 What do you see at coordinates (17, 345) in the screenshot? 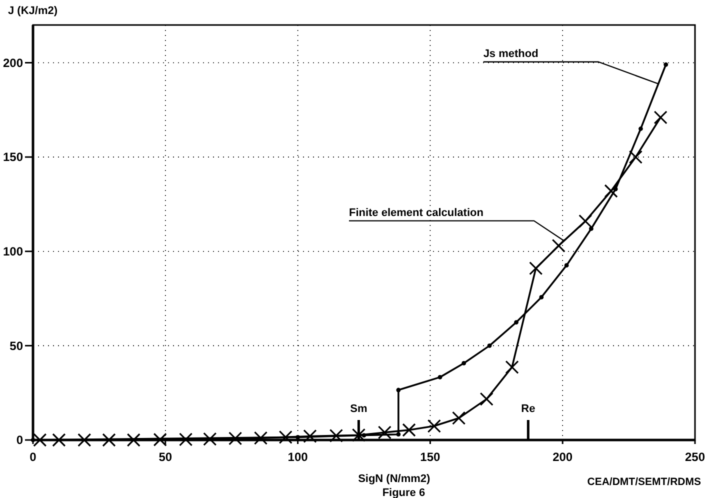
I see `y-tick-label: 50` at bounding box center [17, 345].